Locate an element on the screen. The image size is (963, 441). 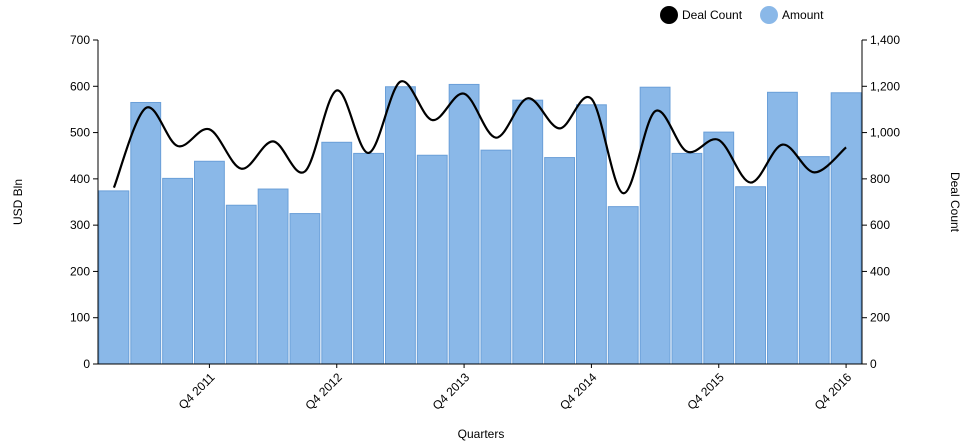
right-y-tick-label-0: 0 is located at coordinates (873, 364).